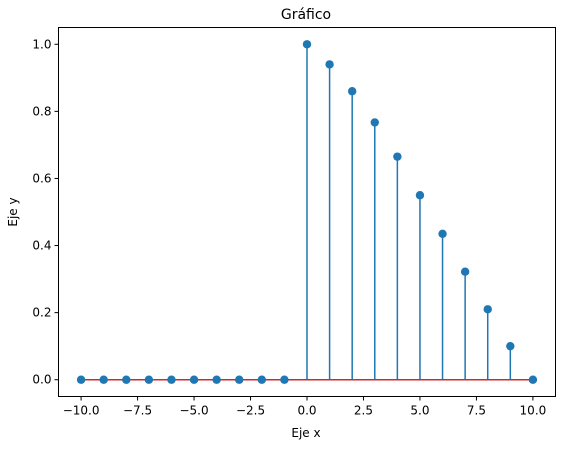 The width and height of the screenshot is (562, 449). Describe the element at coordinates (193, 411) in the screenshot. I see `x-tick-label: −5.0` at that location.